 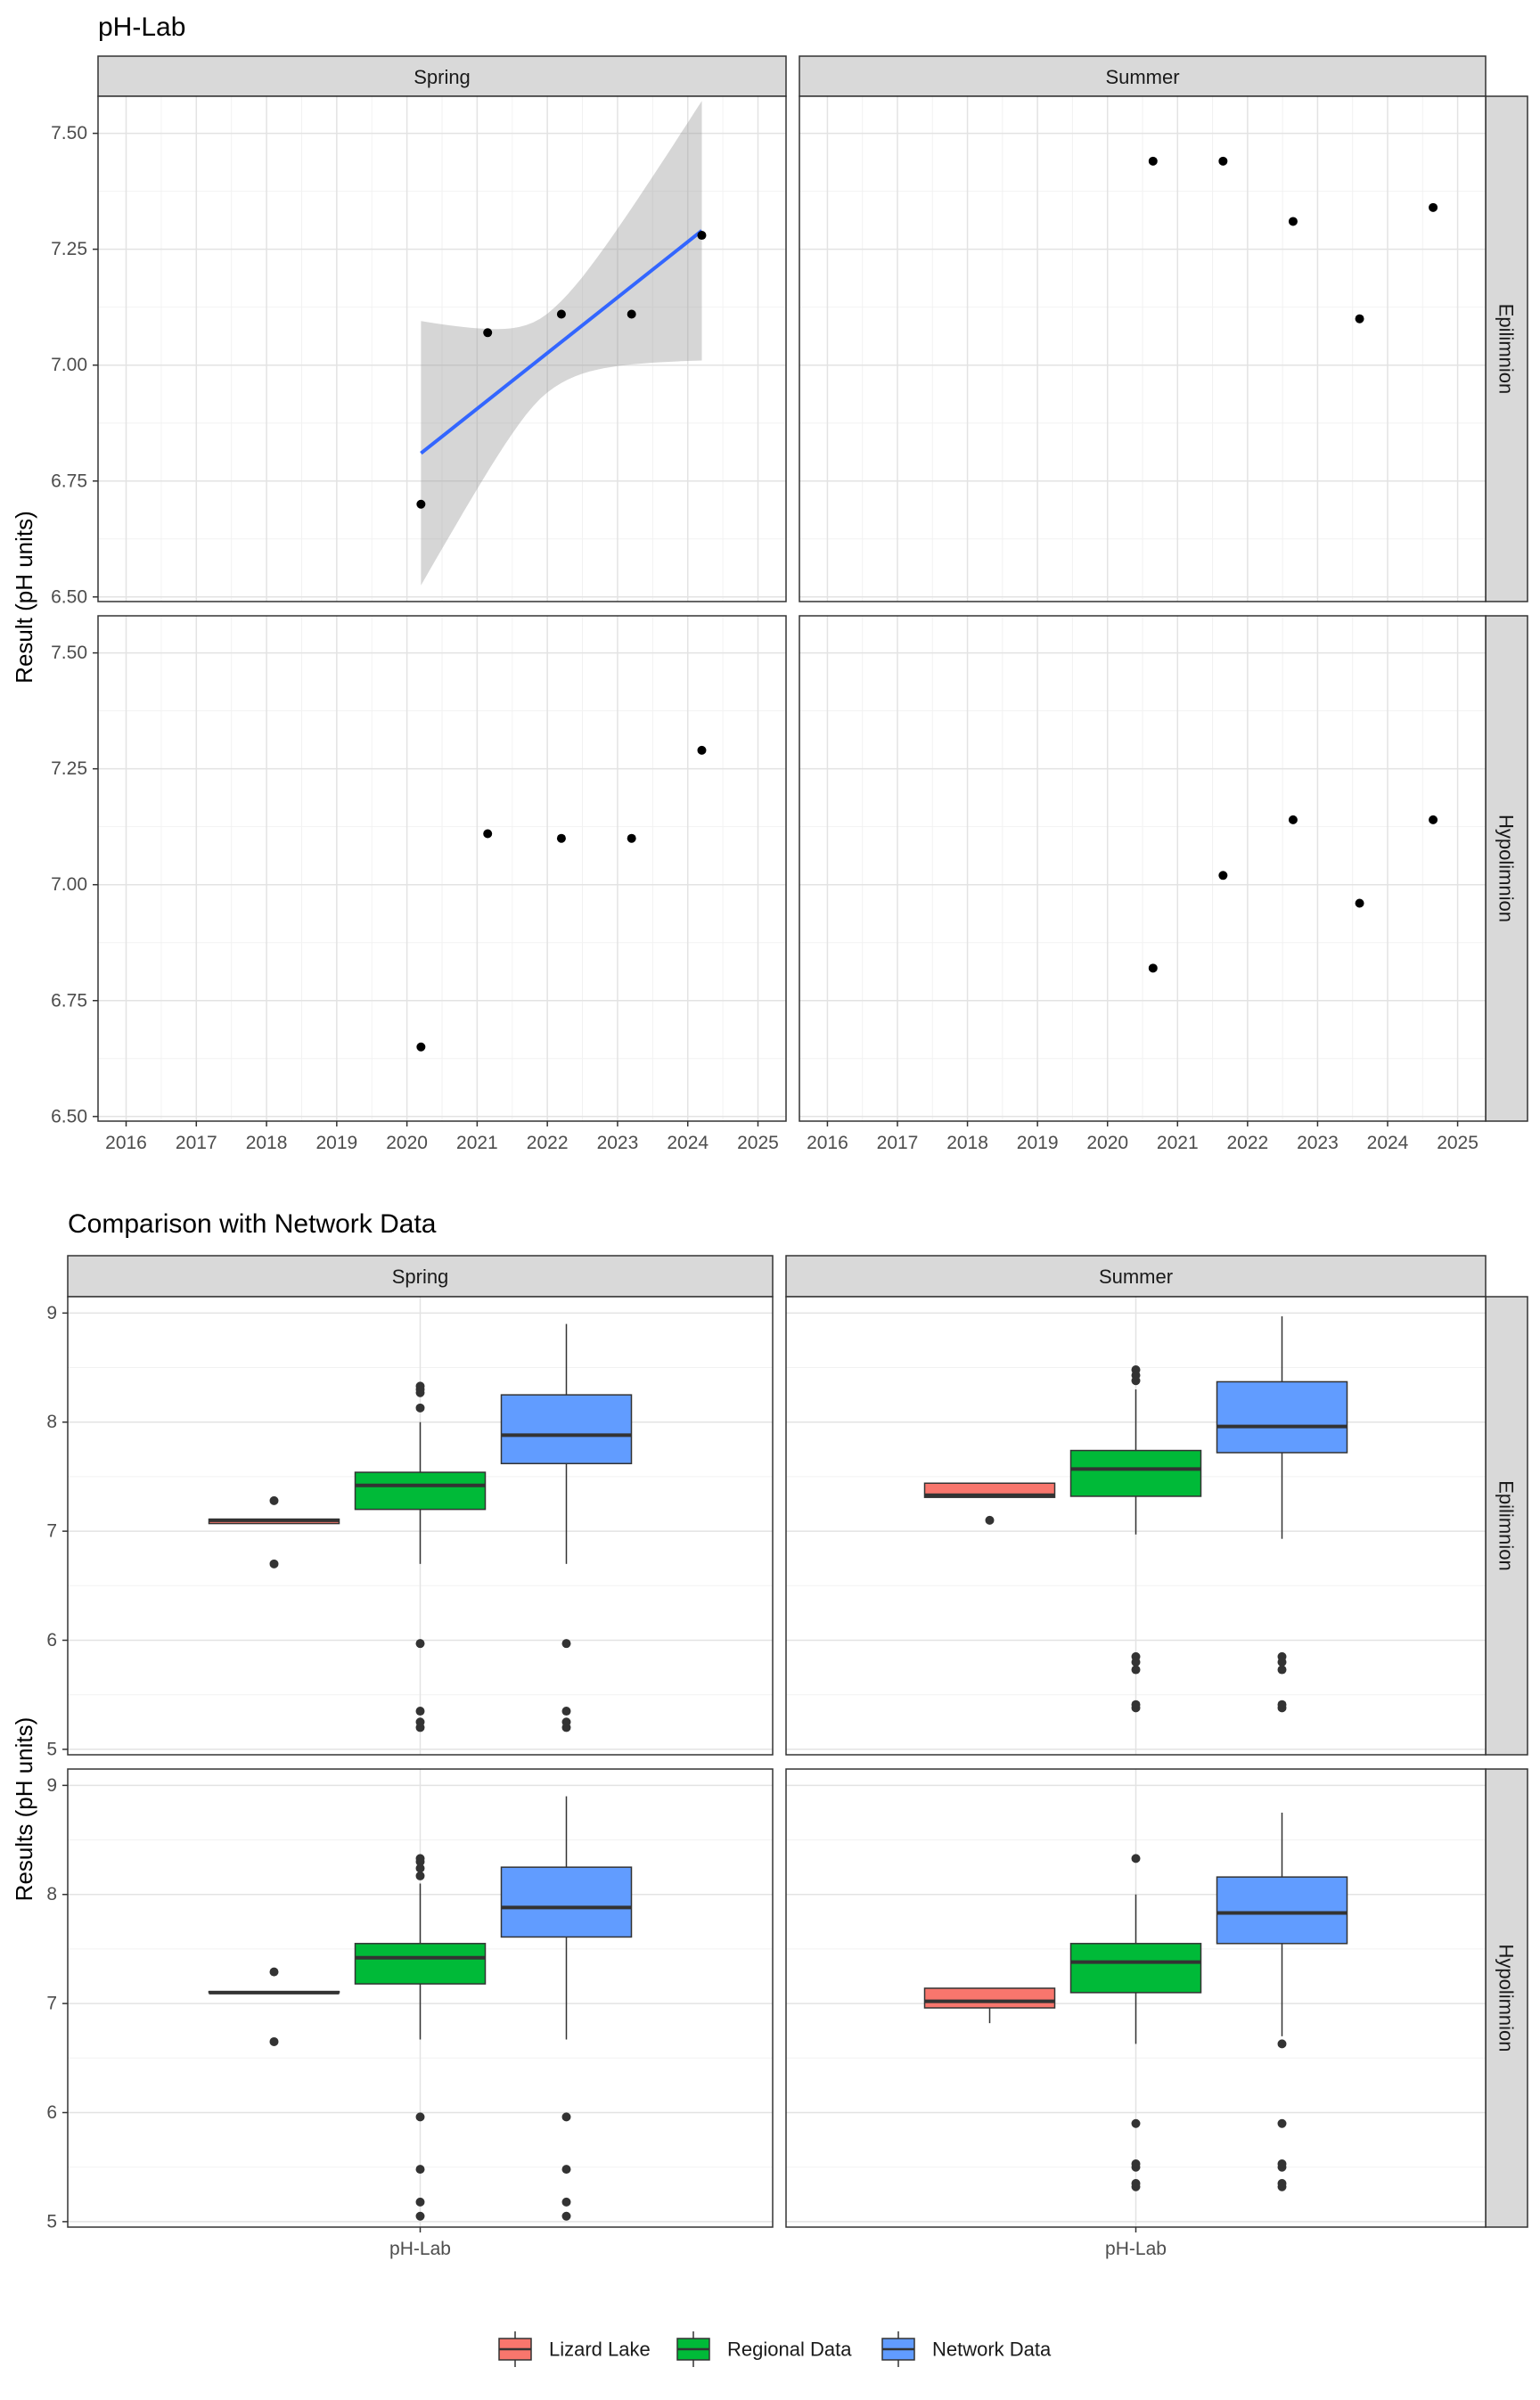 I want to click on figure1-ylabel: Result (pH units), so click(x=24, y=597).